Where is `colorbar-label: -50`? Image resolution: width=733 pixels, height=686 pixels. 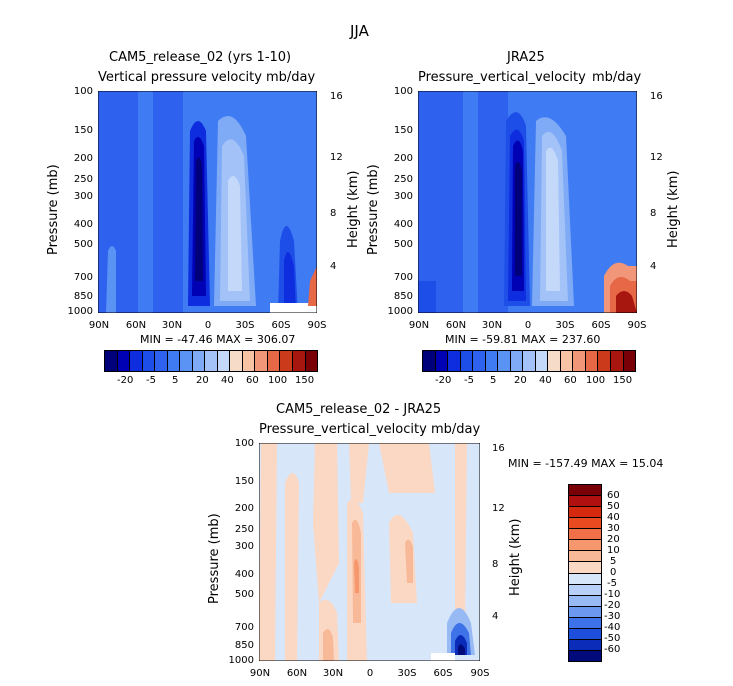
colorbar-label: -50 is located at coordinates (612, 638).